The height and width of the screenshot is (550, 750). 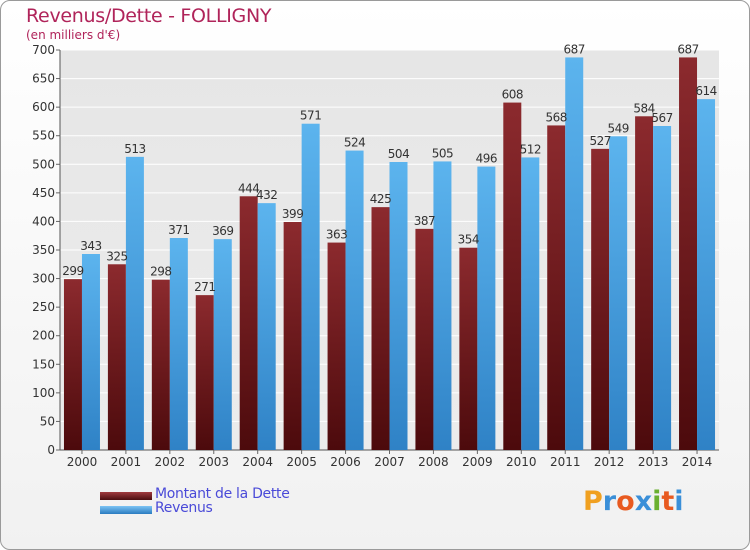 What do you see at coordinates (43, 393) in the screenshot?
I see `y-tick-label: 100` at bounding box center [43, 393].